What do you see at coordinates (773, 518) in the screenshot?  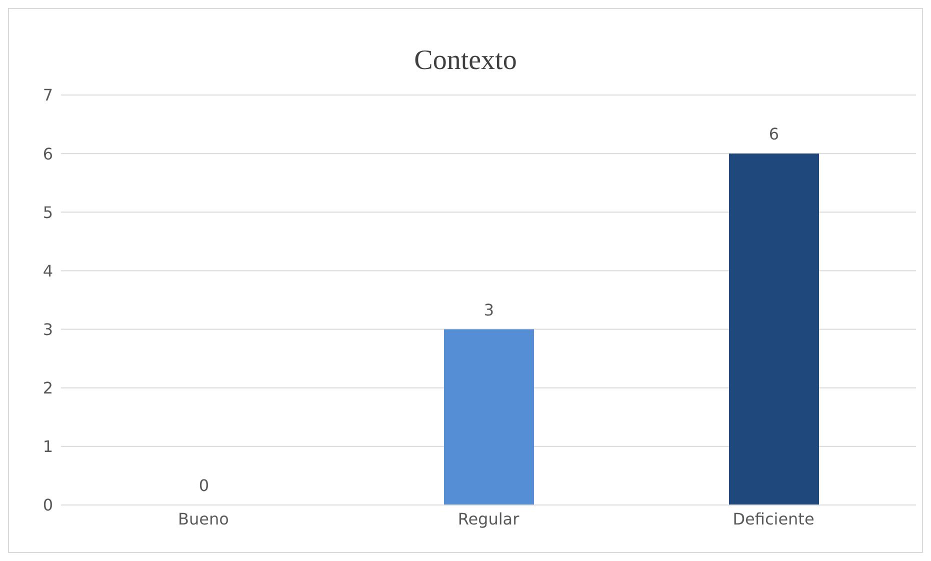 I see `x-tick-label: Deficiente` at bounding box center [773, 518].